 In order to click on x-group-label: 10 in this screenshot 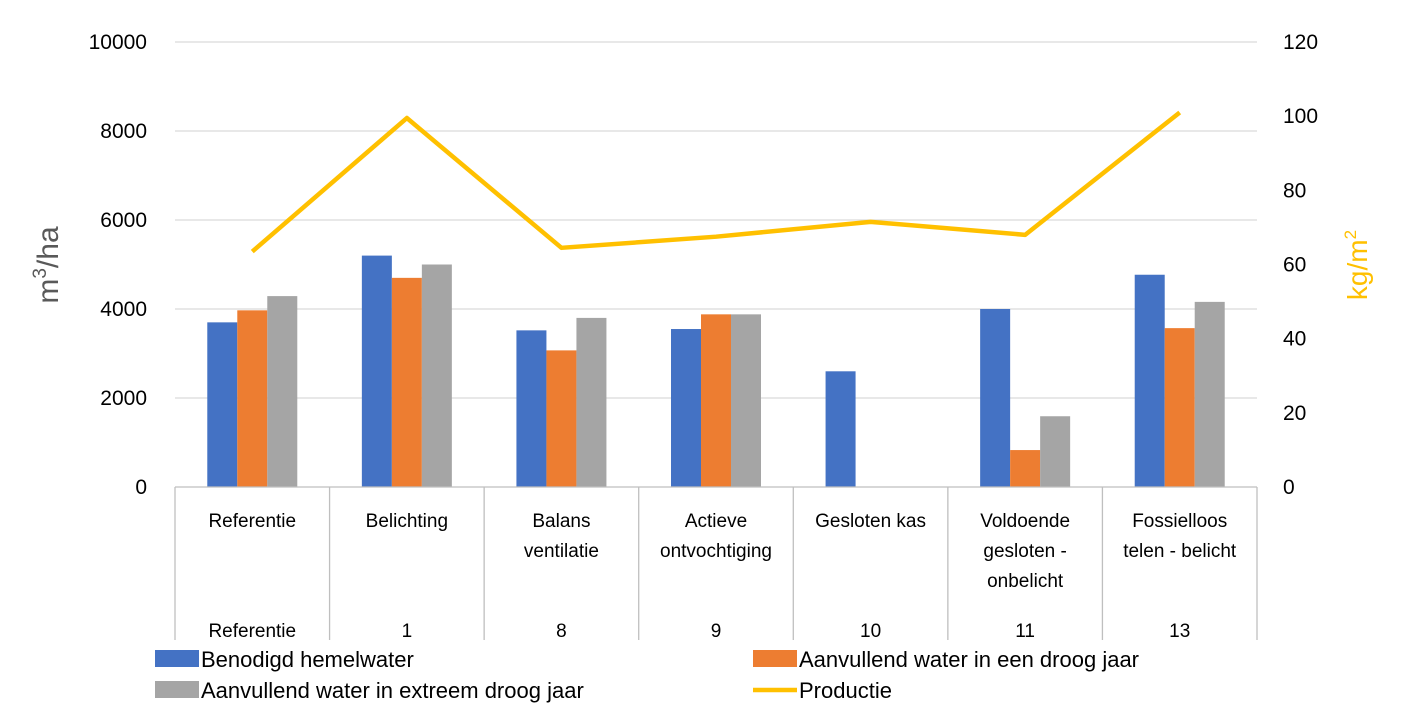, I will do `click(870, 631)`.